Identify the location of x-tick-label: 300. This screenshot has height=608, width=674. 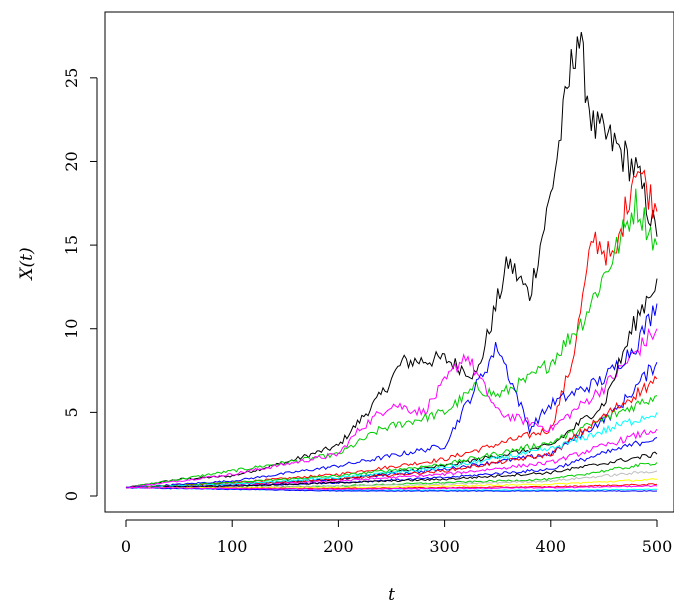
(444, 546).